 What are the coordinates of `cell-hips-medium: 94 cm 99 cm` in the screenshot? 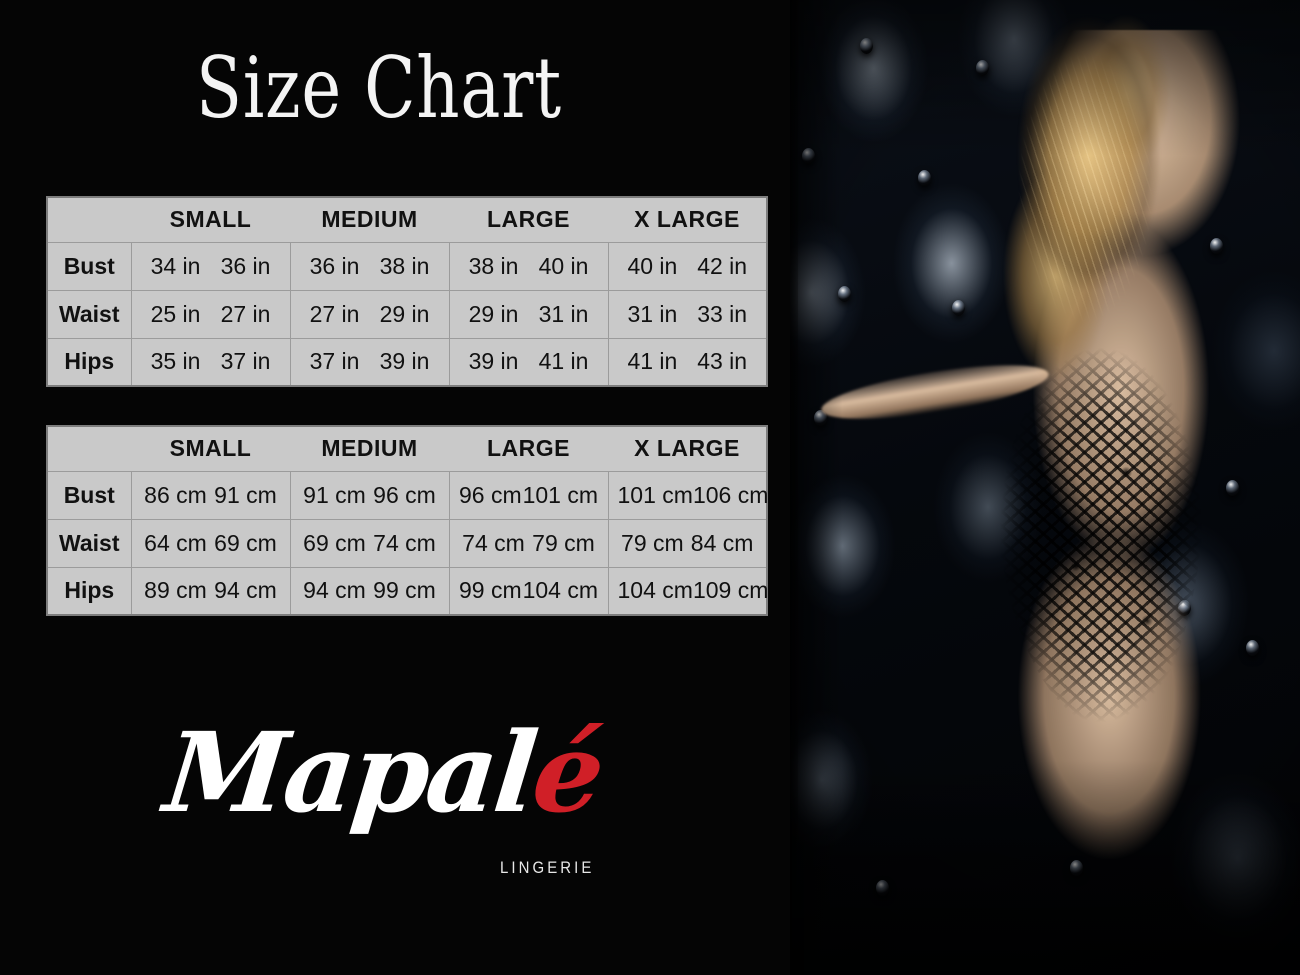 It's located at (370, 590).